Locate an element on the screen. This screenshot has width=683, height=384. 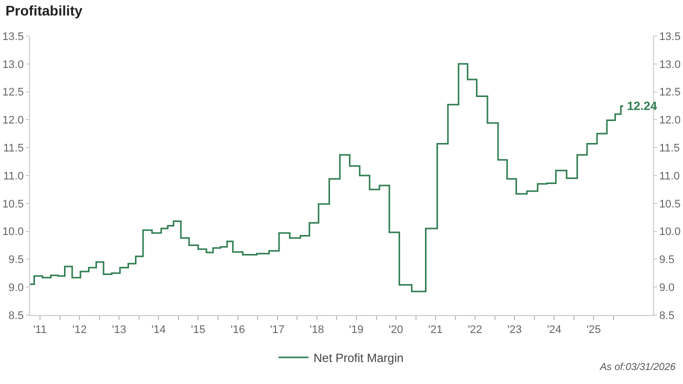
y-tick-label: 11.5 is located at coordinates (13, 148).